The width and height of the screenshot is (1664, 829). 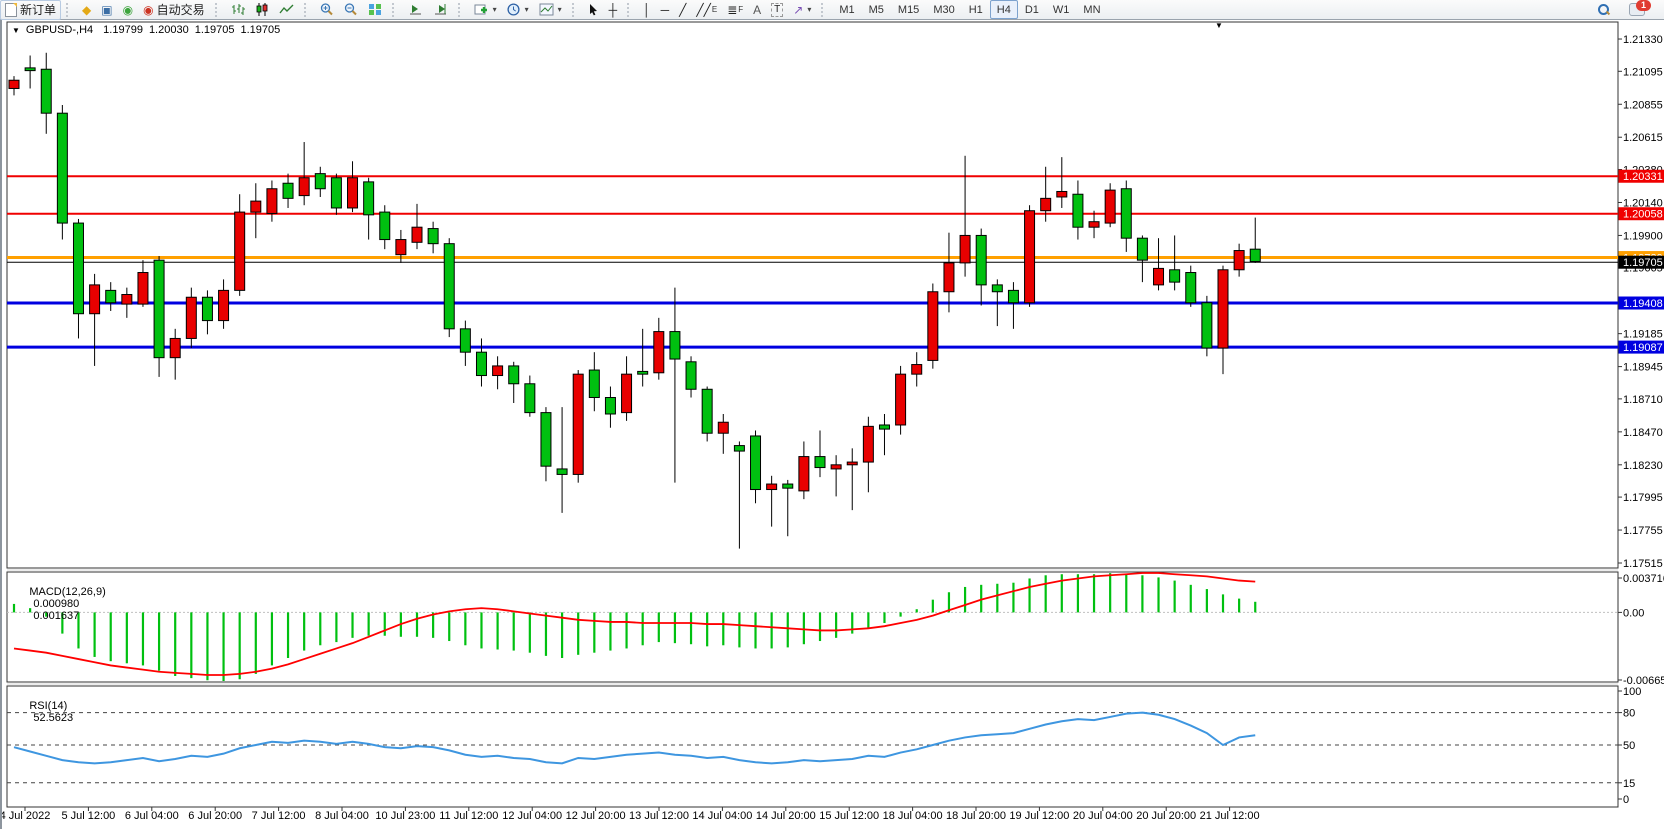 What do you see at coordinates (847, 9) in the screenshot?
I see `timeframe-m1: M1` at bounding box center [847, 9].